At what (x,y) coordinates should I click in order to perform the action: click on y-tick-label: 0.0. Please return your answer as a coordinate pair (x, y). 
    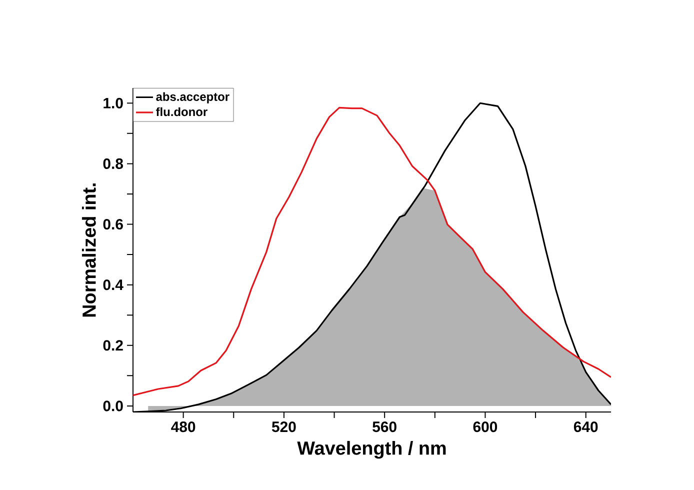
    Looking at the image, I should click on (113, 406).